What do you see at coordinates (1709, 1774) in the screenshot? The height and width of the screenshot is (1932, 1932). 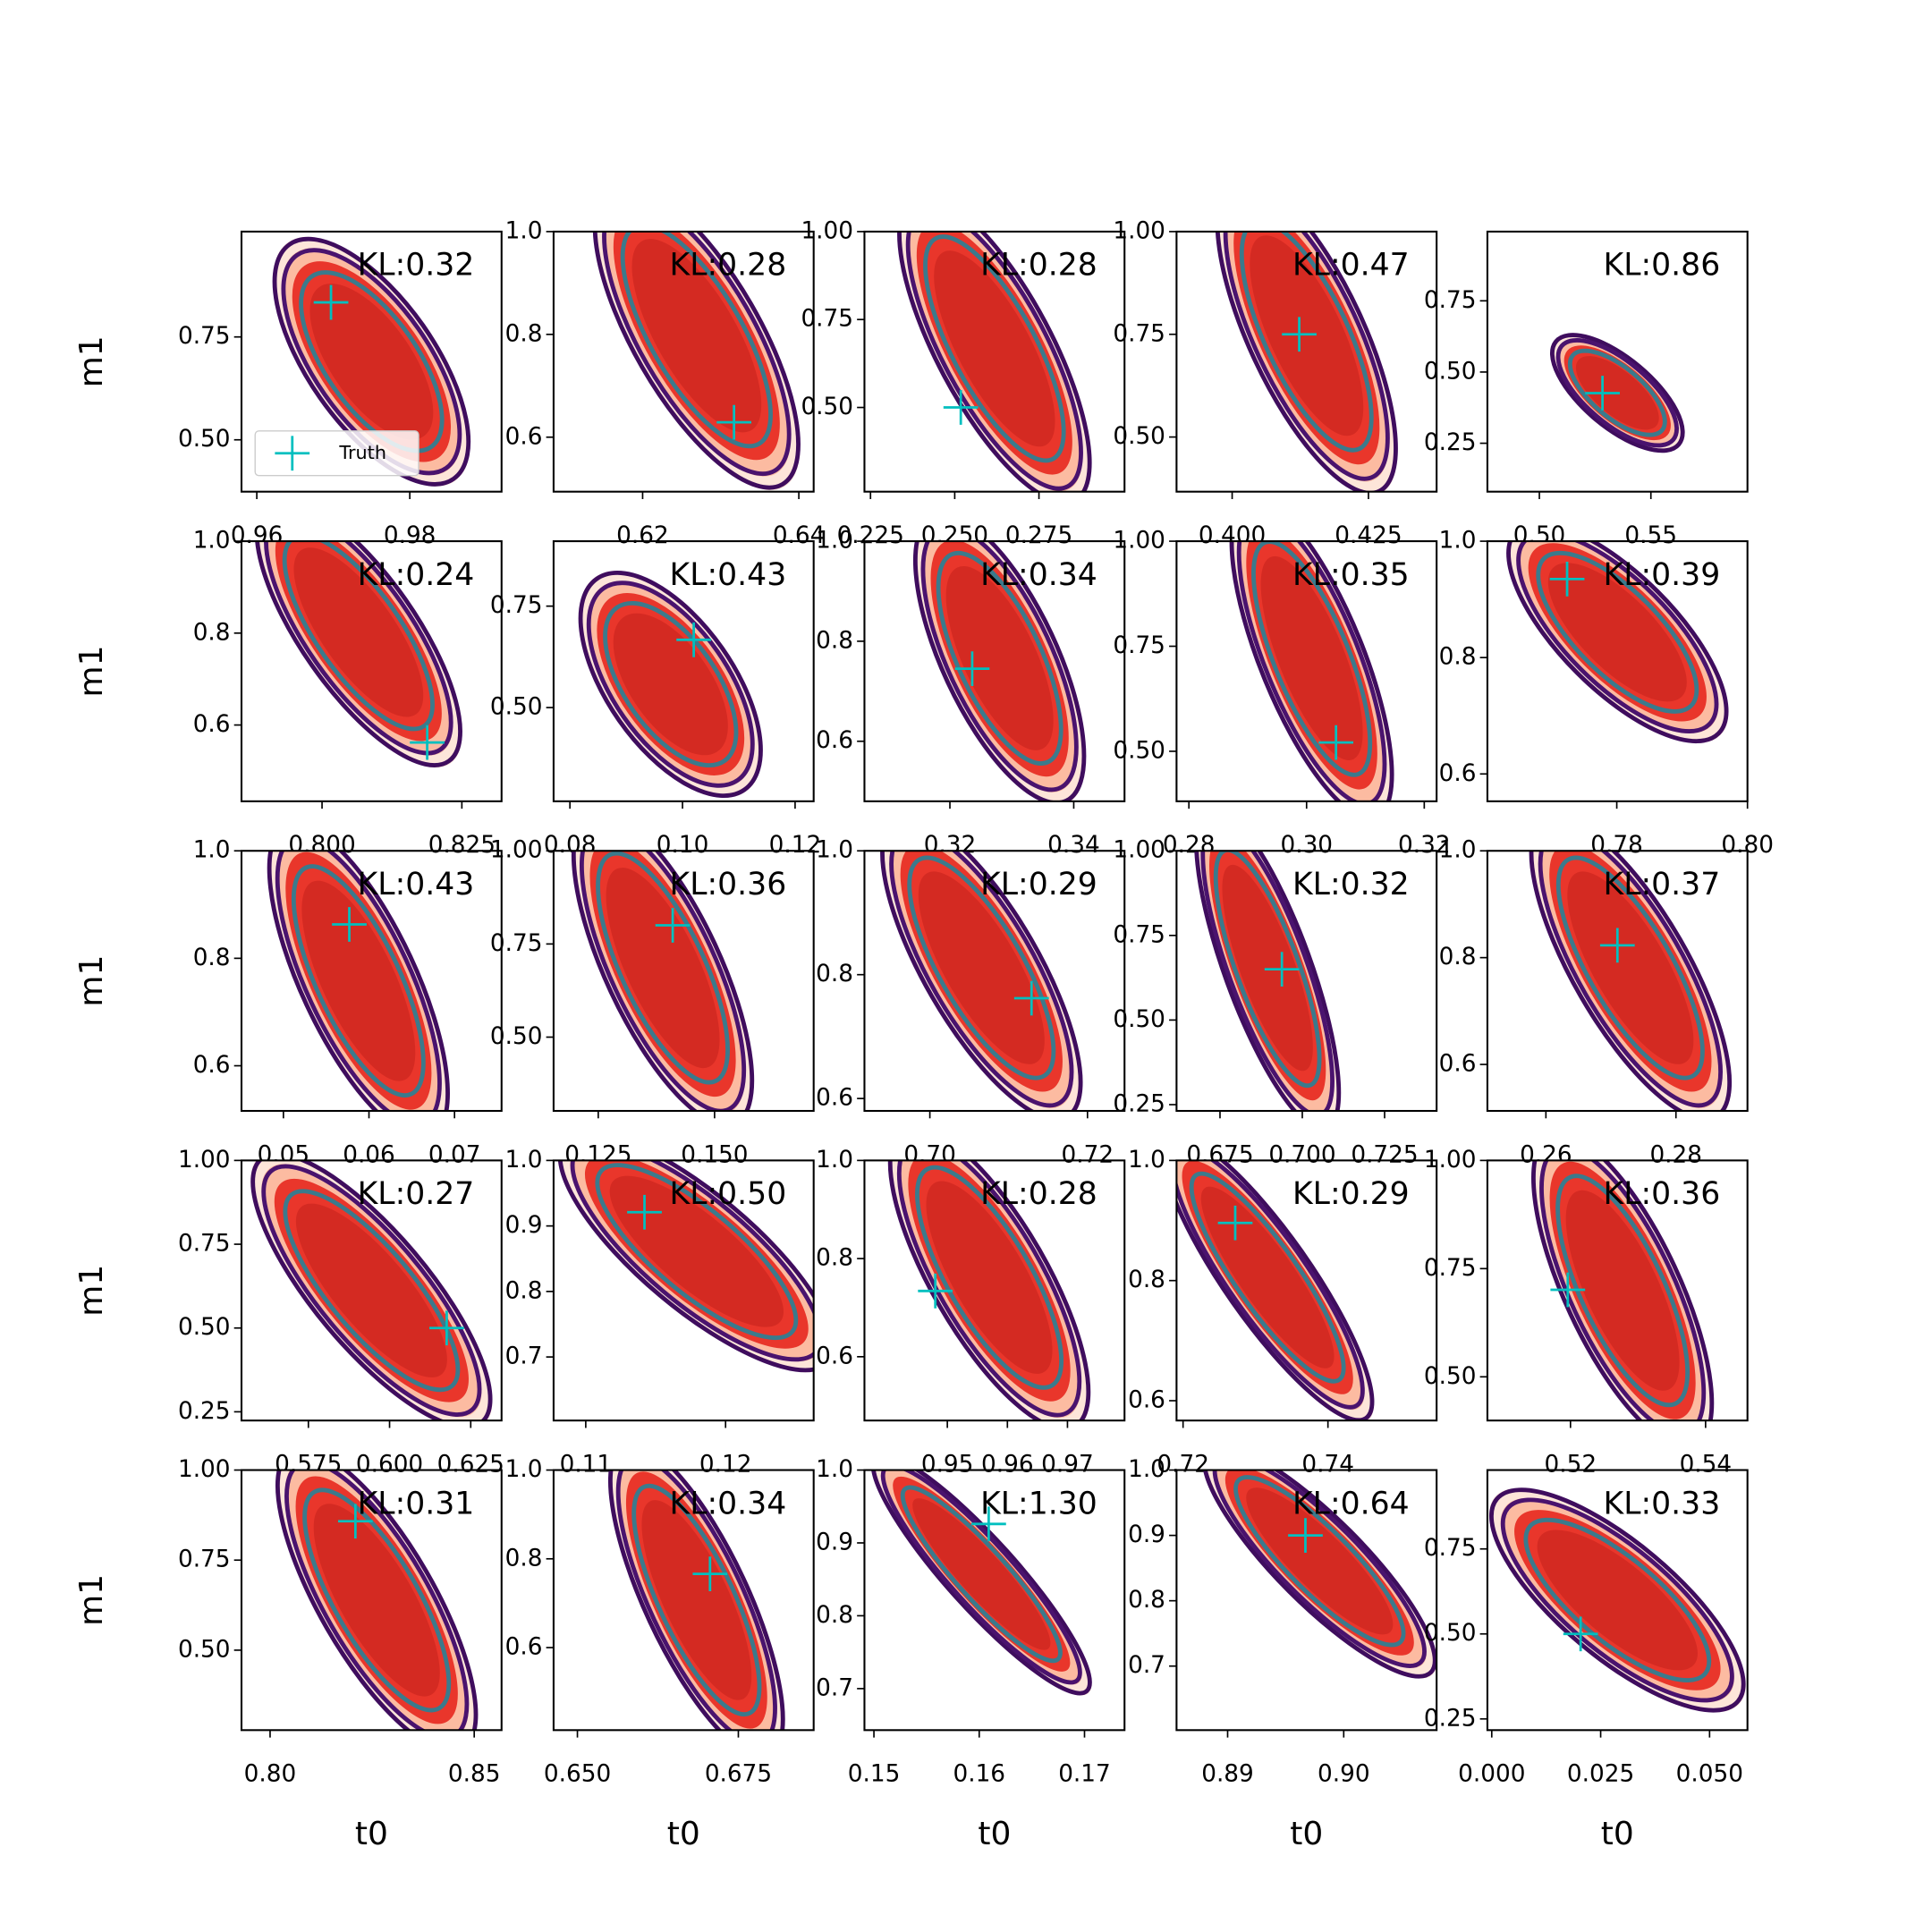 I see `x-tick-label: 0.050` at bounding box center [1709, 1774].